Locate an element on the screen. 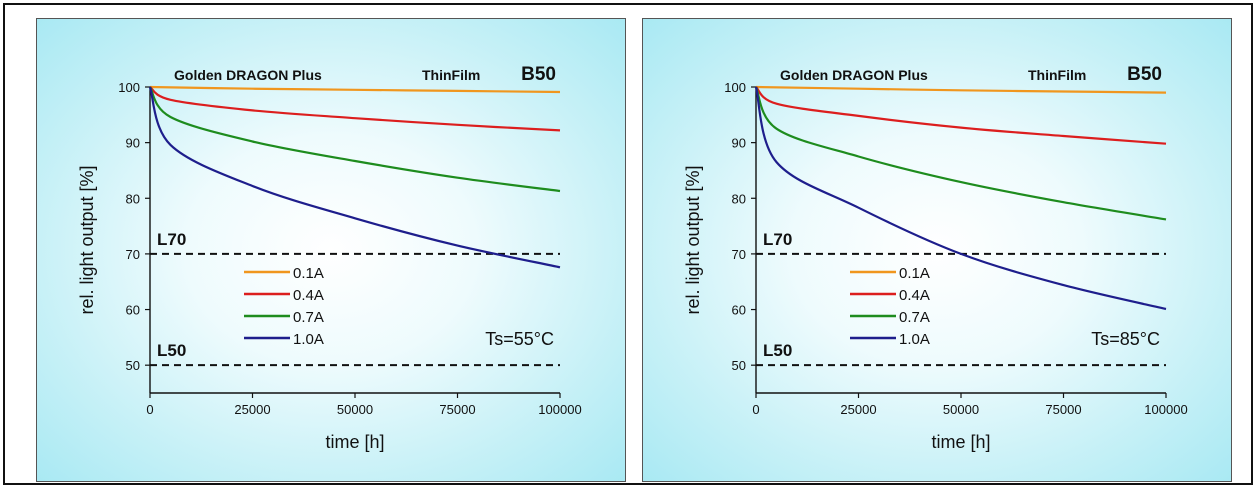 The width and height of the screenshot is (1258, 490). temperature-annotation: Ts=55°C is located at coordinates (519, 339).